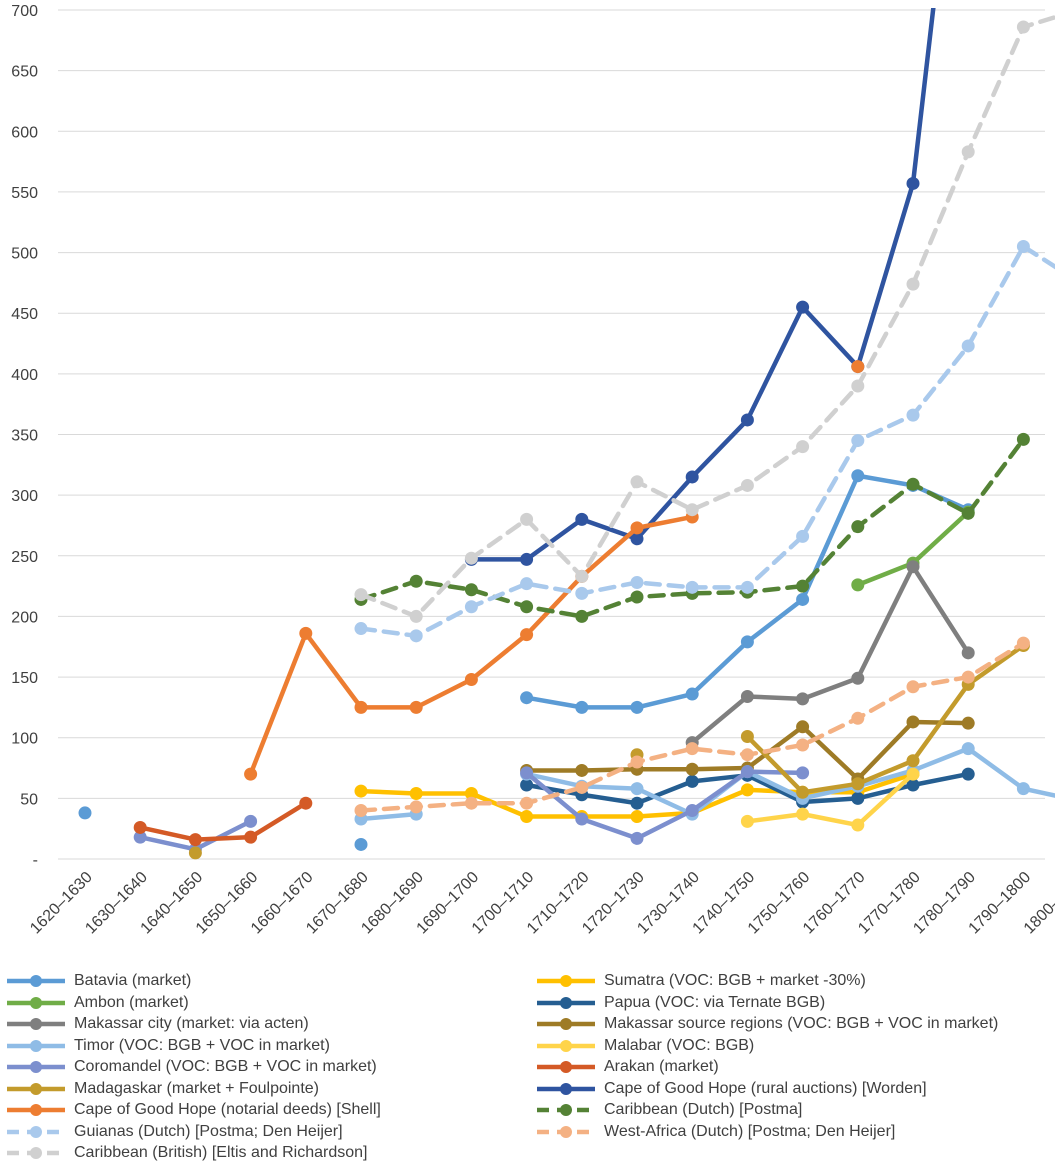  I want to click on legend-item: Malabar (VOC: BGB), so click(644, 1046).